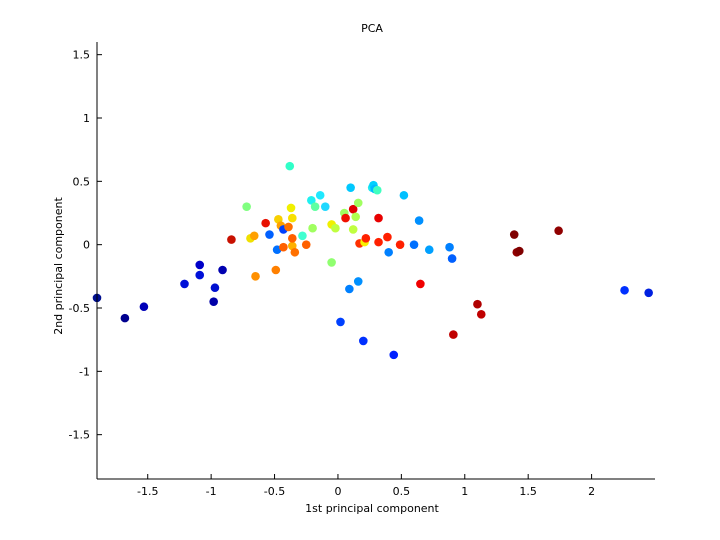 This screenshot has height=540, width=720. I want to click on y-tick-label: -1.5, so click(79, 435).